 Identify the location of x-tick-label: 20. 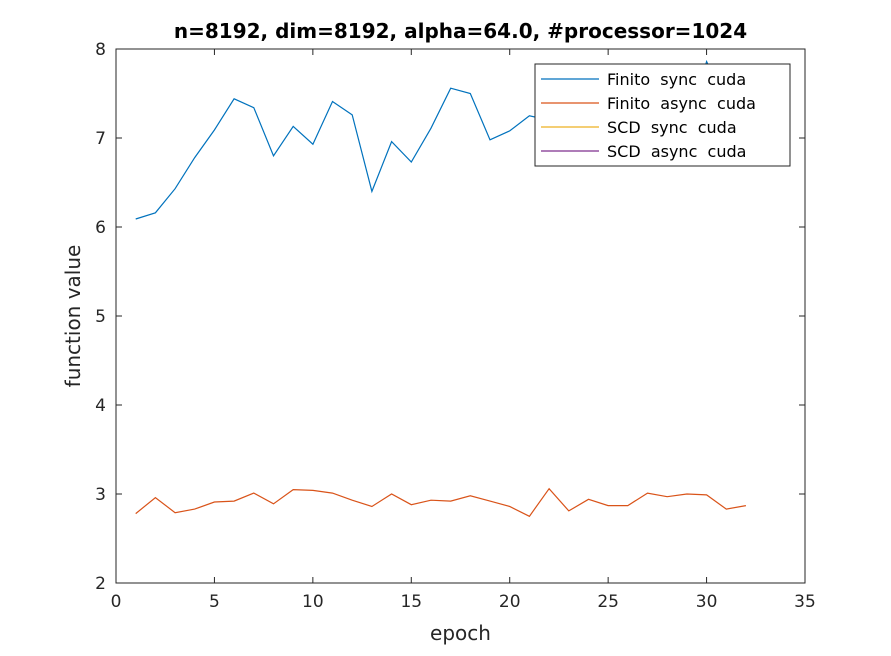
(510, 602).